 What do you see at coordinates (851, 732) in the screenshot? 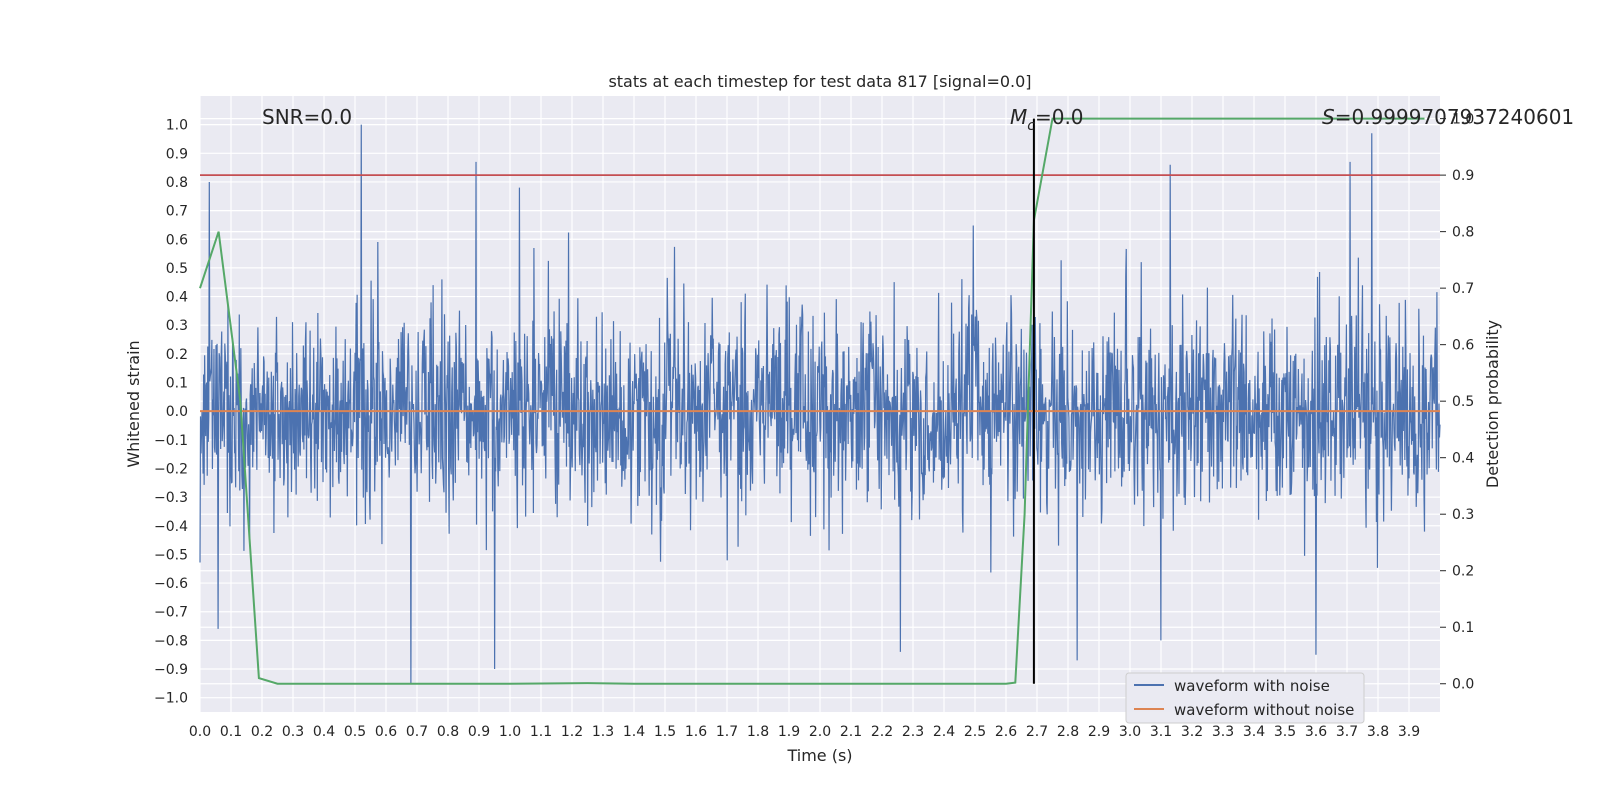
I see `x-tick-label: 2.1` at bounding box center [851, 732].